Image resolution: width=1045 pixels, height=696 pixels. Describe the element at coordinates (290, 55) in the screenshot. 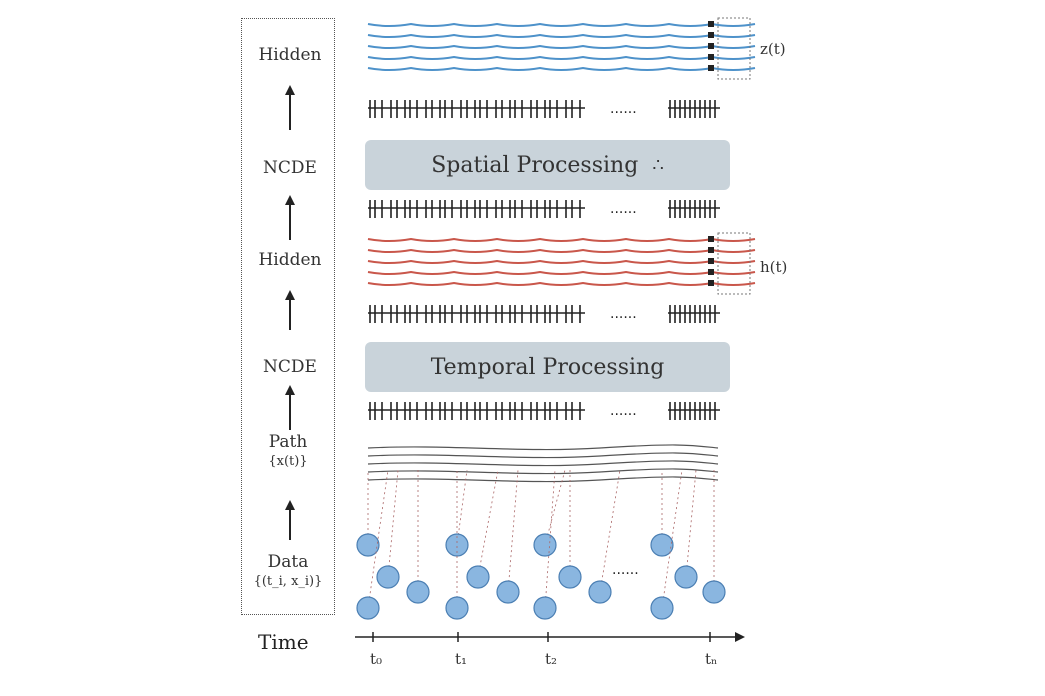

I see `label-hidden-top: Hidden` at that location.